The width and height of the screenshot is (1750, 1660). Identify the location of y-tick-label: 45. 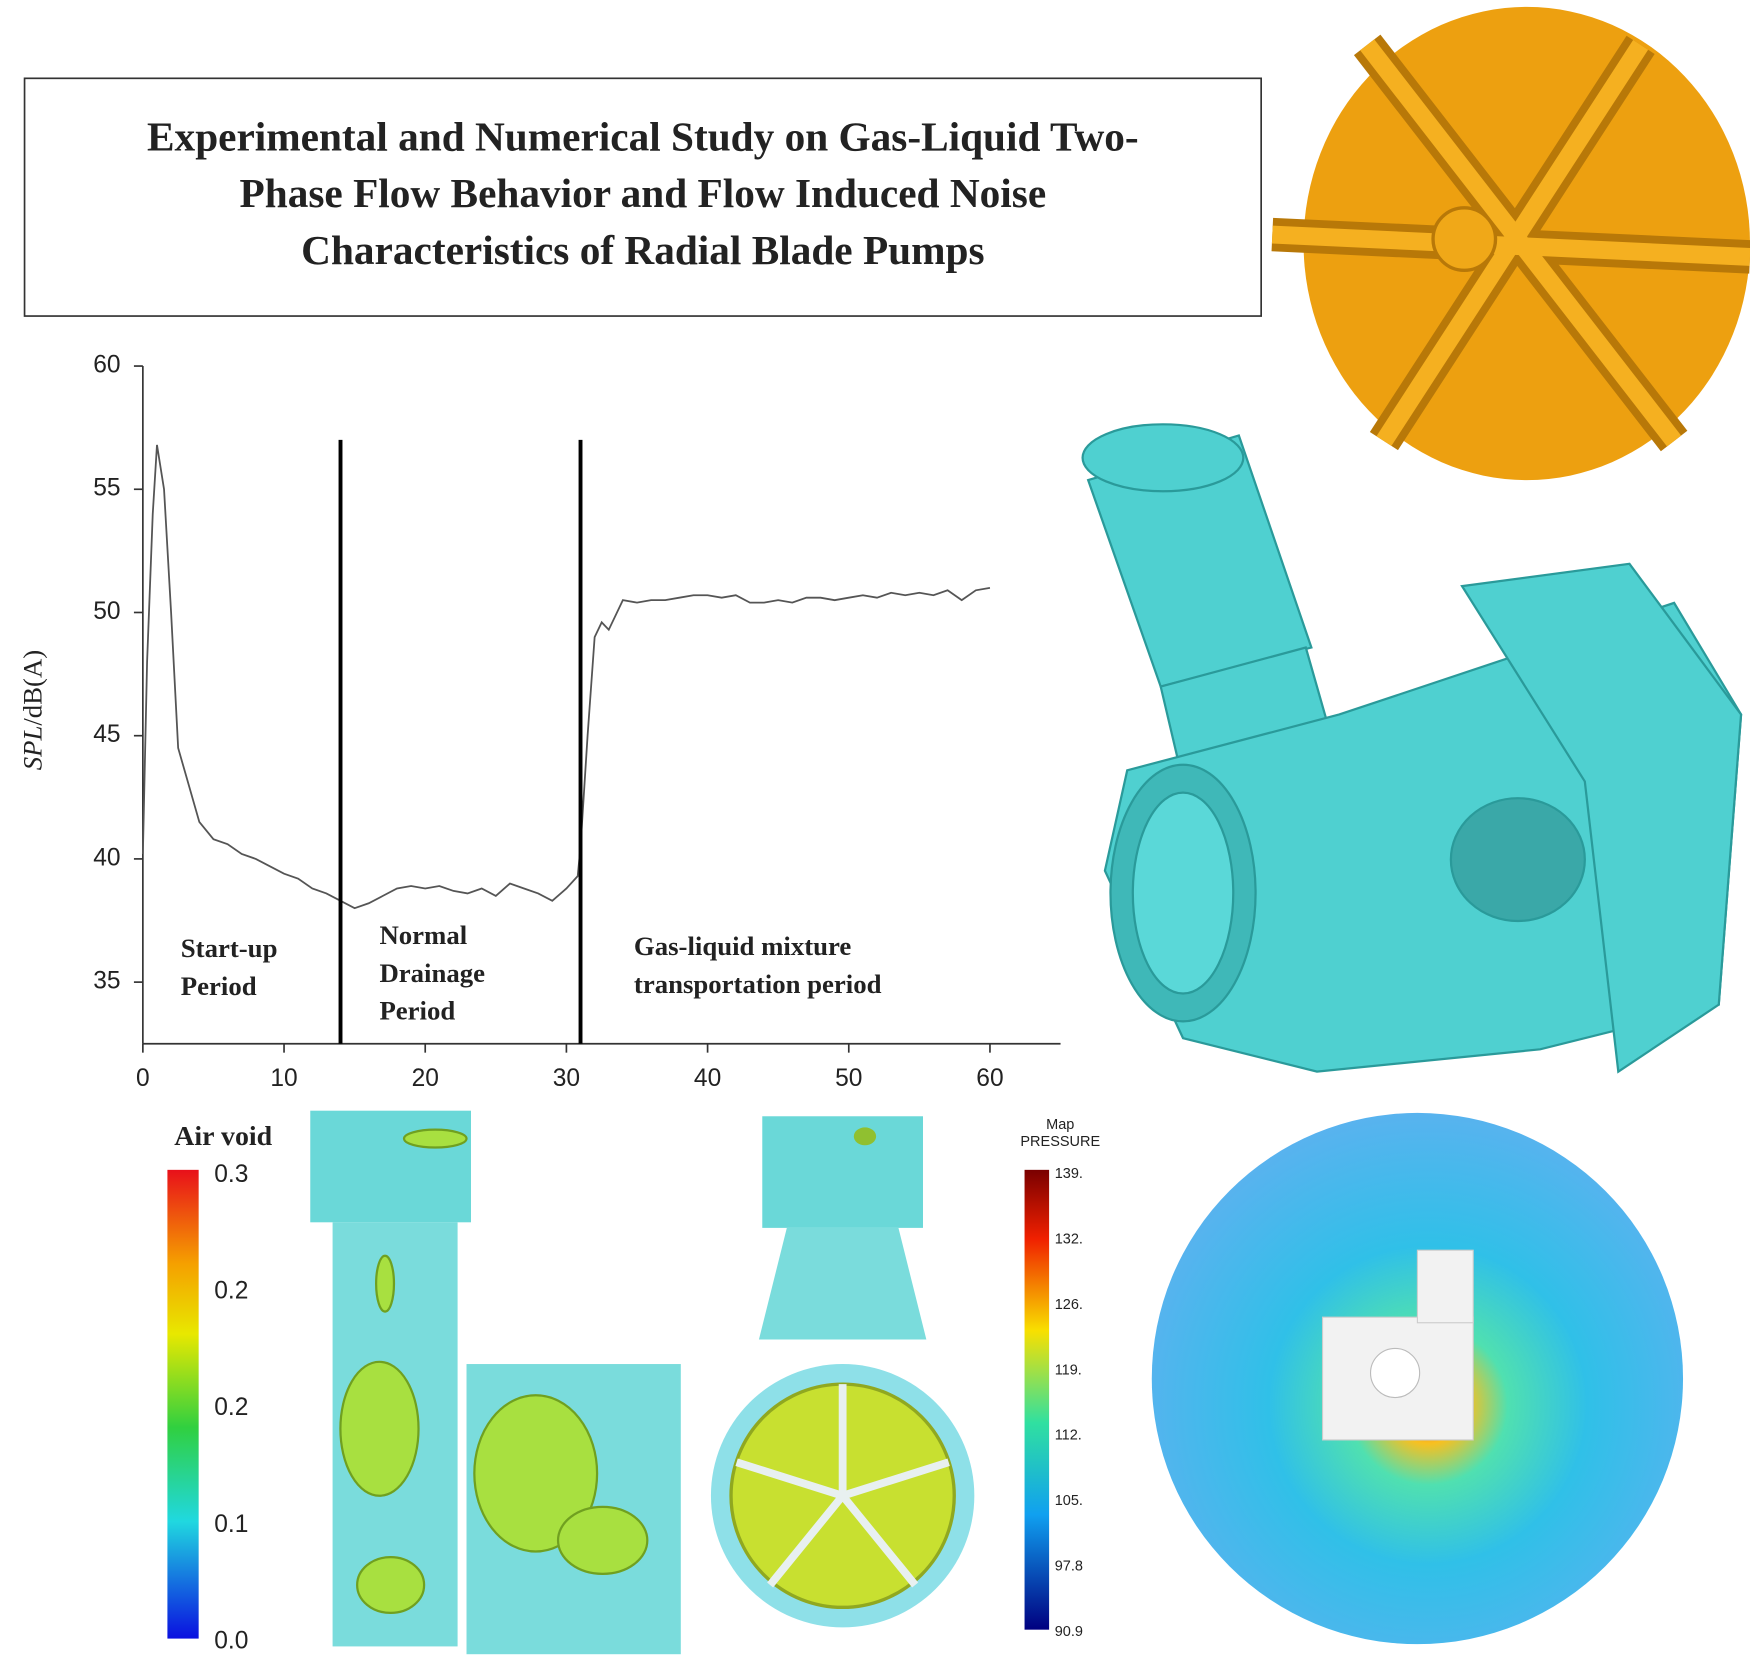
(106, 734).